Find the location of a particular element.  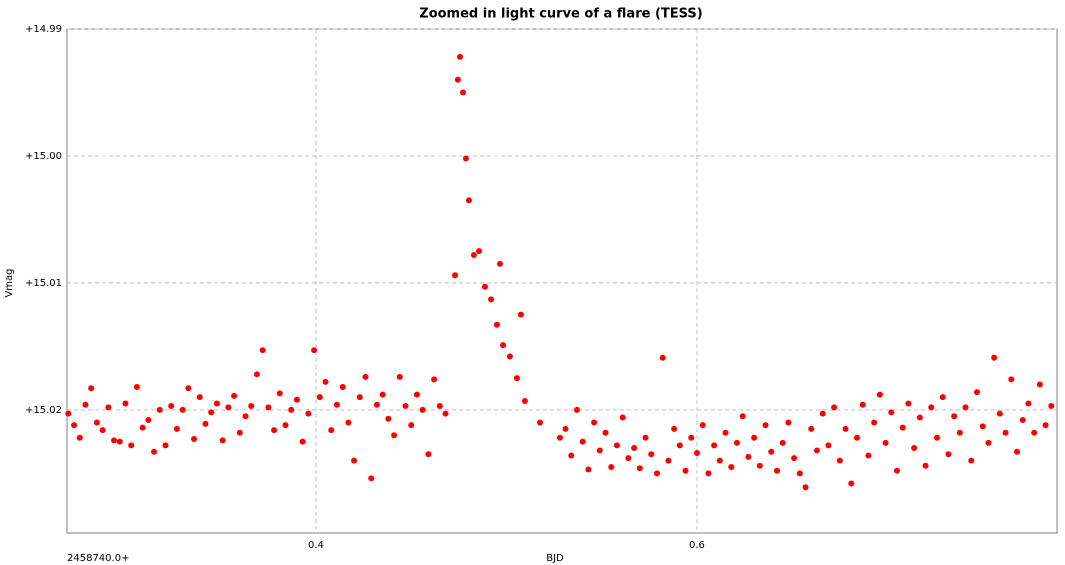

y-tick-label: +15.00 is located at coordinates (43, 156).